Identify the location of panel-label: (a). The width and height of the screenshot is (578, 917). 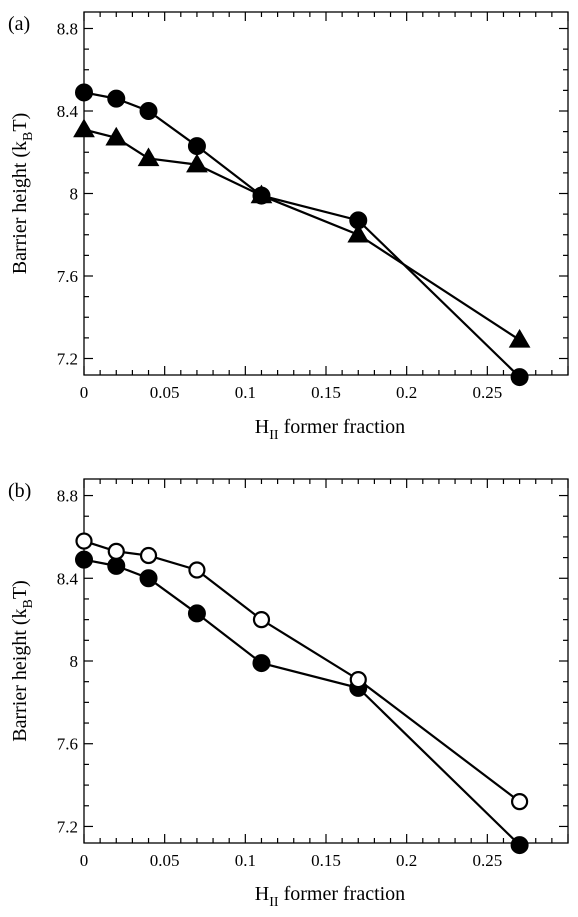
(19, 24).